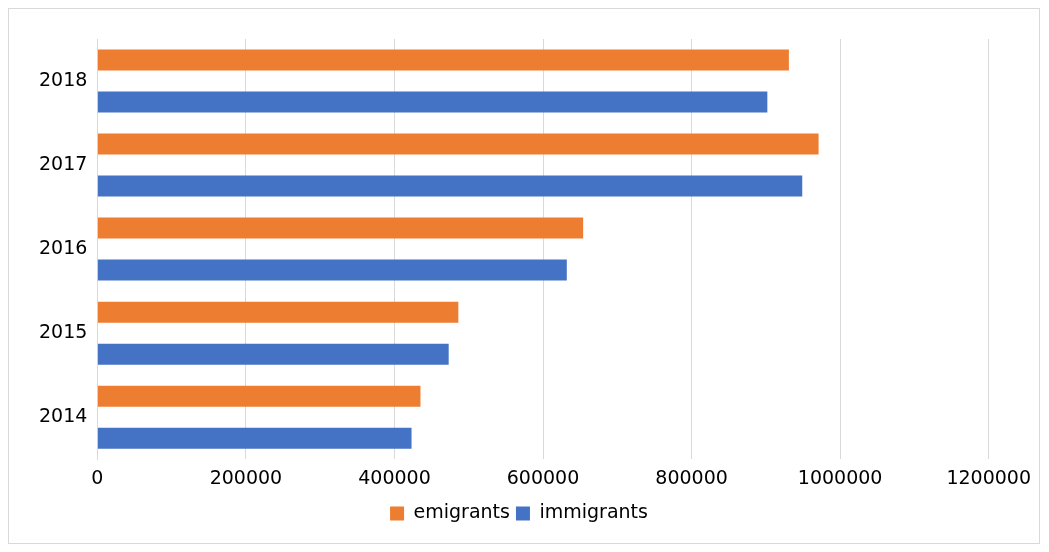 The image size is (1049, 552). I want to click on x-tick-label: 0, so click(97, 476).